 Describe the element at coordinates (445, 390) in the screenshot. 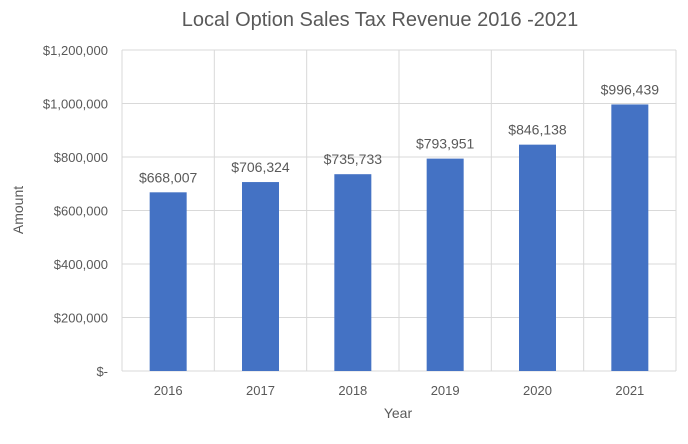

I see `x-tick-label: 2019` at that location.